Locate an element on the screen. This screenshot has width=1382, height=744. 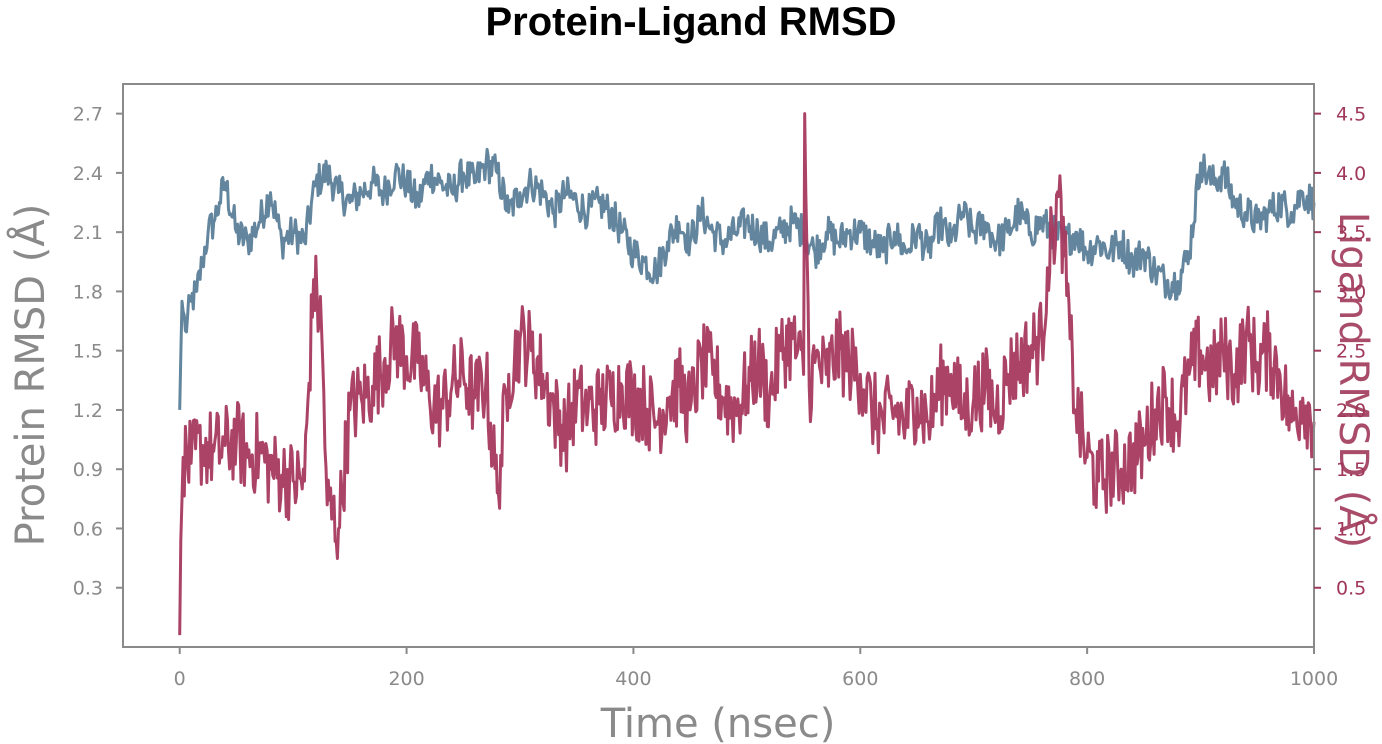
y-left-tick-label: 1.2 is located at coordinates (88, 411).